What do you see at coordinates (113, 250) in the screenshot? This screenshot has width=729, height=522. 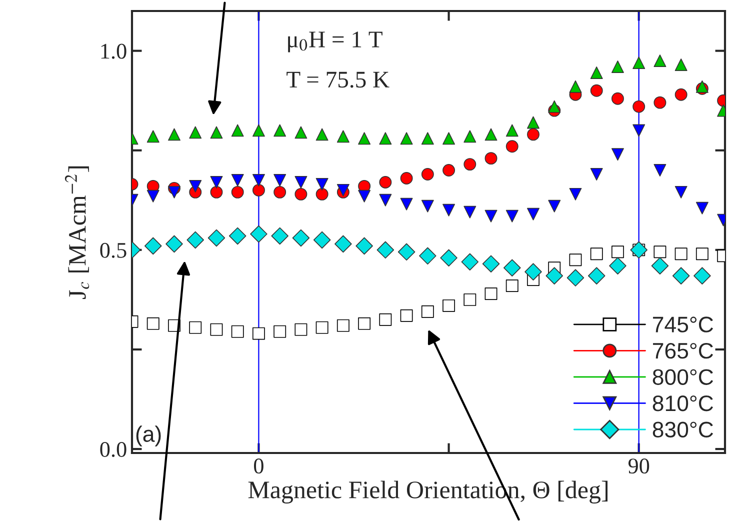 I see `y-tick-label: 0.5` at bounding box center [113, 250].